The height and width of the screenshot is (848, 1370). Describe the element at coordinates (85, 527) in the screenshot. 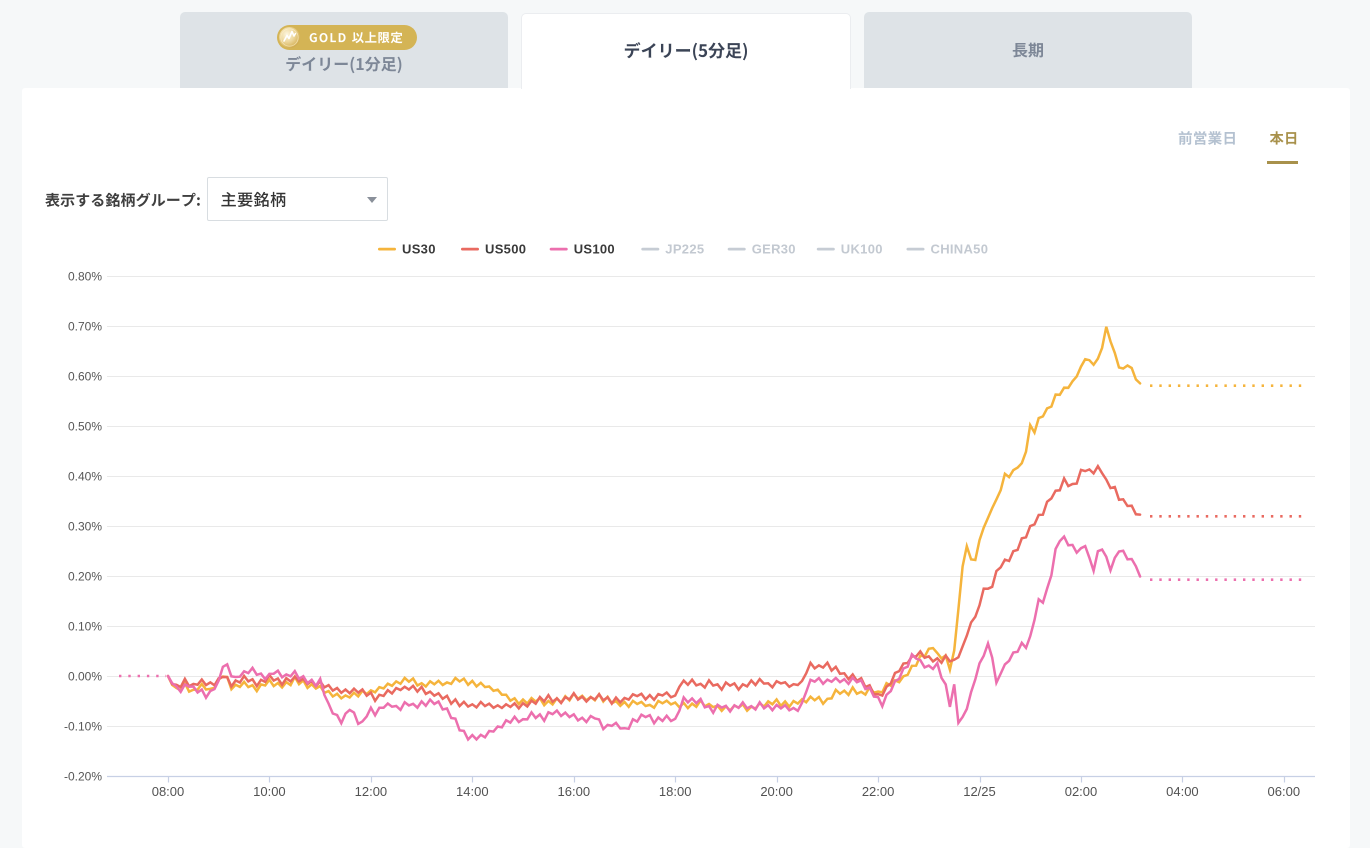

I see `svg-text: 0.30%` at that location.